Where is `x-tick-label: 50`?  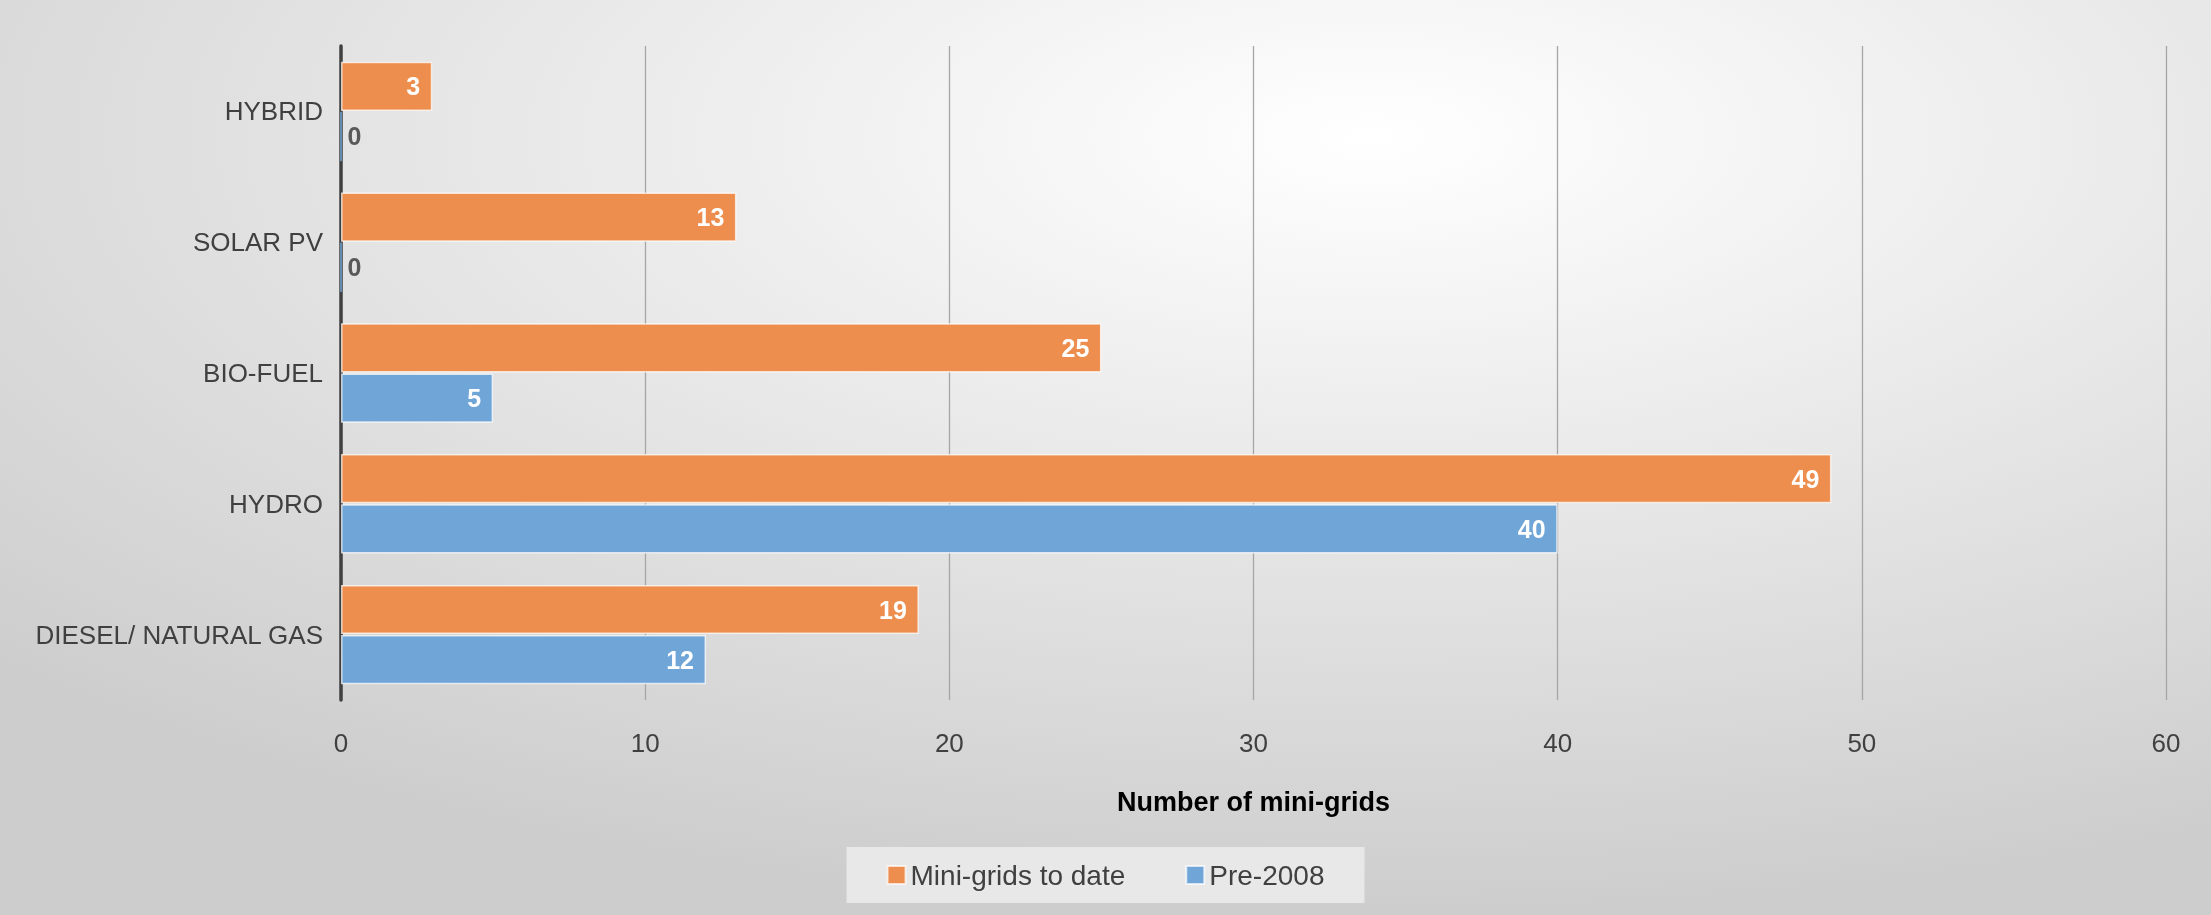 x-tick-label: 50 is located at coordinates (1862, 743).